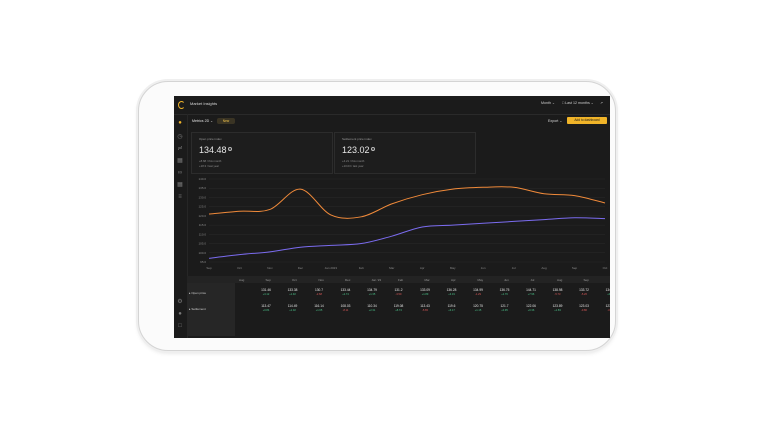  I want to click on dashboard-icon: ●, so click(180, 123).